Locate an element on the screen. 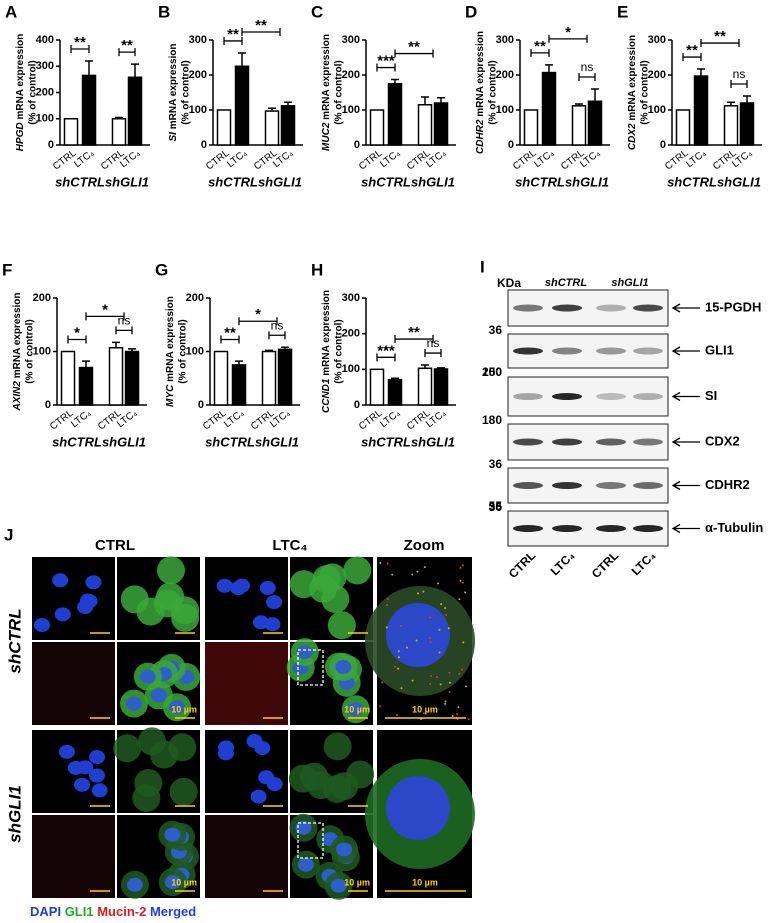 Image resolution: width=776 pixels, height=923 pixels. y-axis-label: CDHR2 mRNA expression is located at coordinates (480, 92).